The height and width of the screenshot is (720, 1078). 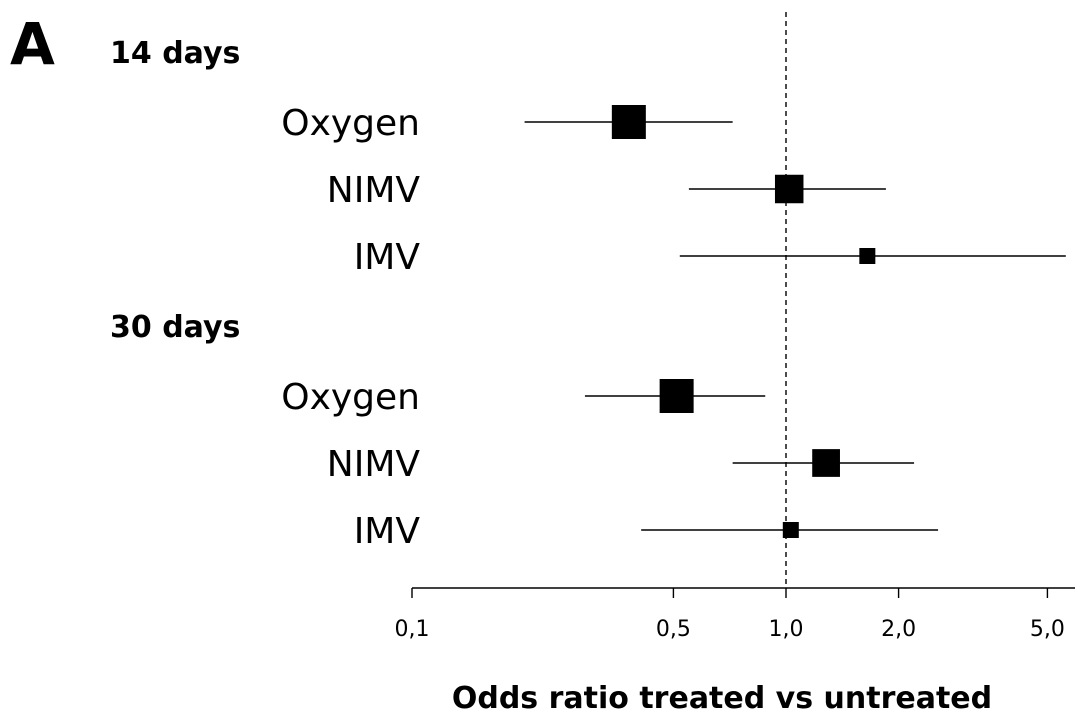 I want to click on group-title: 30 days, so click(x=175, y=327).